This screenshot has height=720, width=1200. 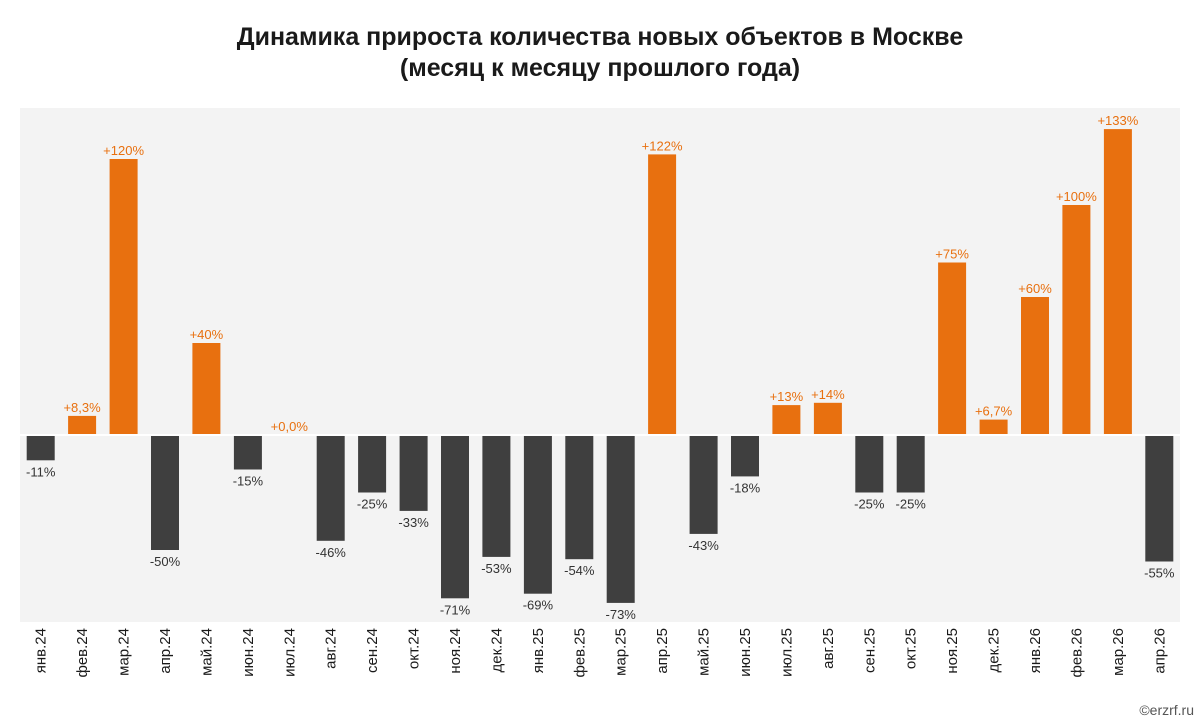 I want to click on bar-мар.26, so click(x=1117, y=282).